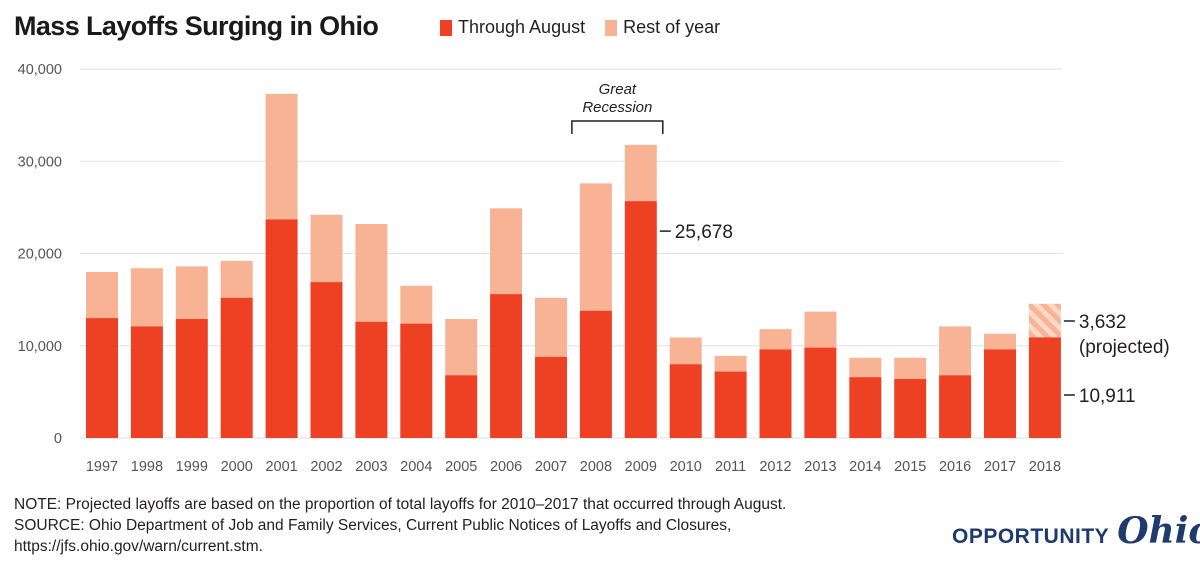  What do you see at coordinates (775, 467) in the screenshot?
I see `x-tick-label-2012: 2012` at bounding box center [775, 467].